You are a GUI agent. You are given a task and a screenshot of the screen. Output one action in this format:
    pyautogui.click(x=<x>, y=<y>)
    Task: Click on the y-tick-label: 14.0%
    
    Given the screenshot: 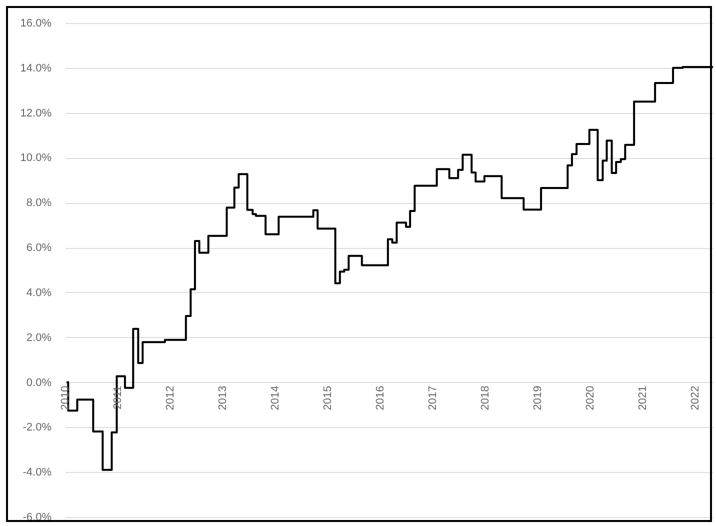 What is the action you would take?
    pyautogui.click(x=36, y=68)
    